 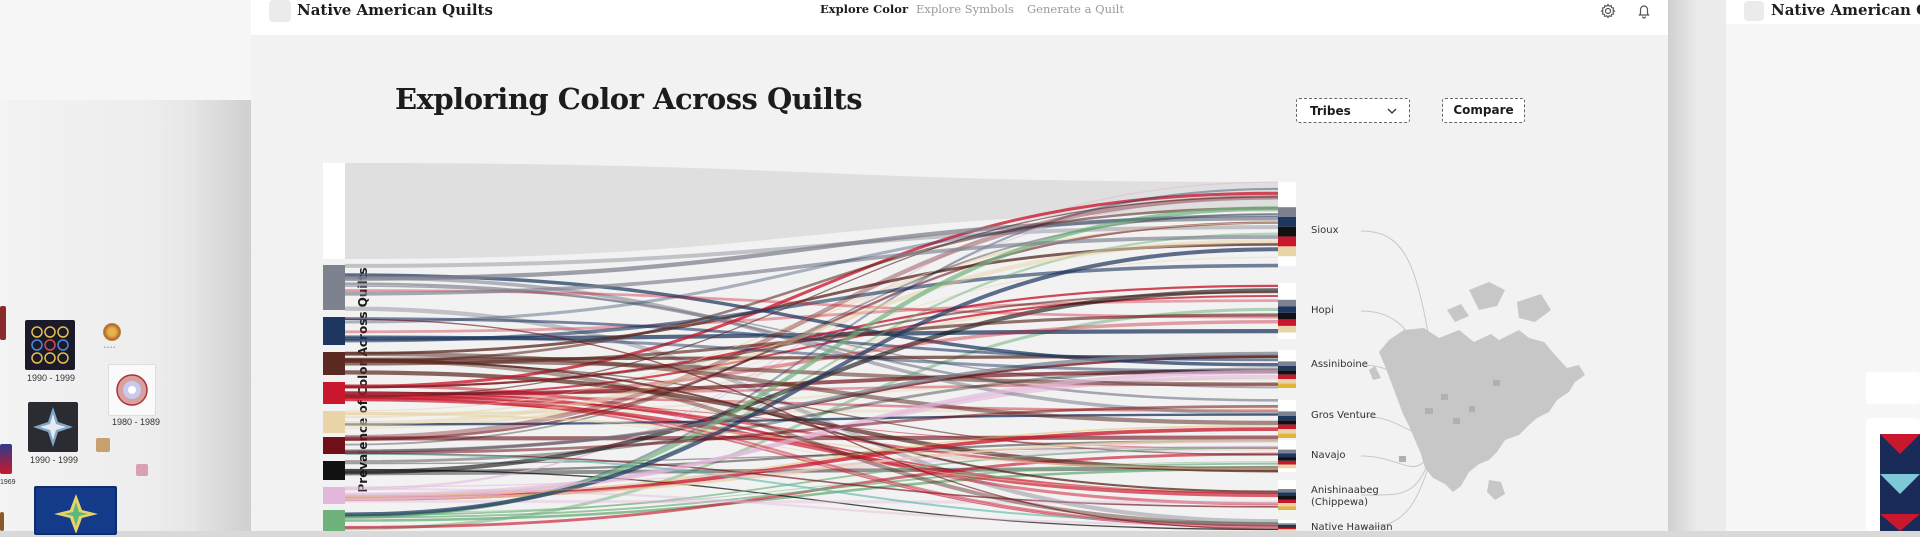 I want to click on year-label: 1969, so click(x=8, y=482).